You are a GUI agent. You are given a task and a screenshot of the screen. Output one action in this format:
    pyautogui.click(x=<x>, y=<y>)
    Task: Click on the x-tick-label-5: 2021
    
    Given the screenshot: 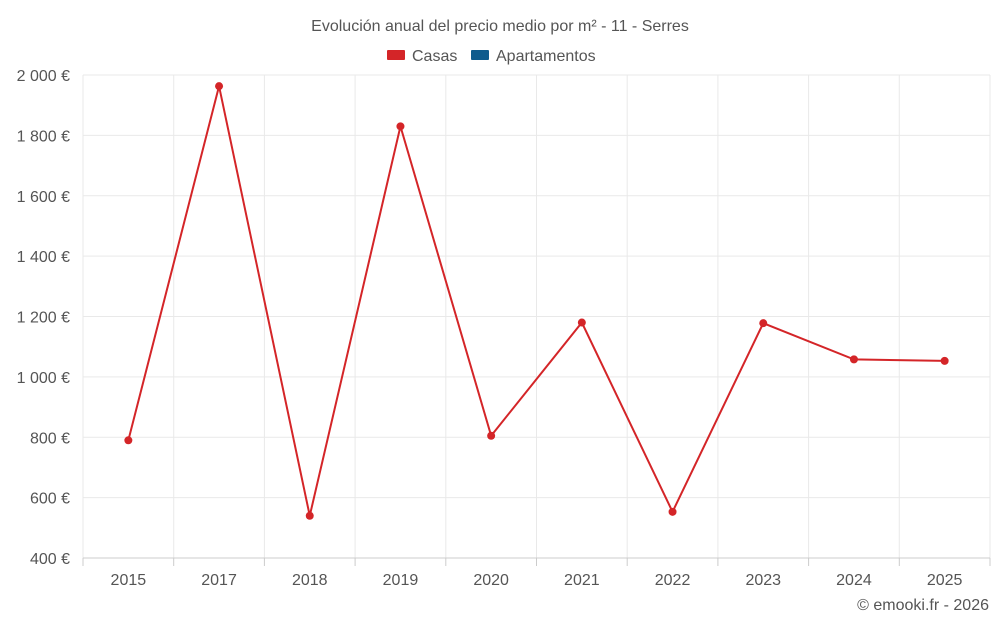 What is the action you would take?
    pyautogui.click(x=582, y=580)
    